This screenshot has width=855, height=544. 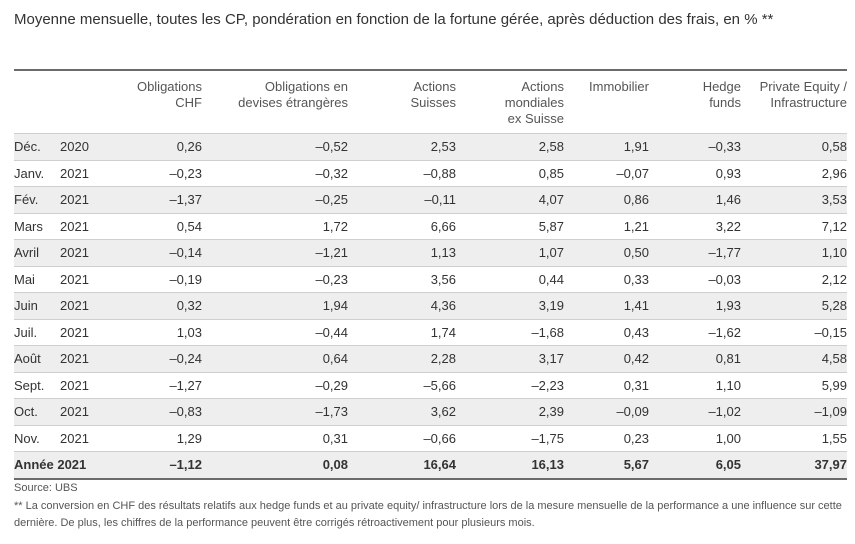 I want to click on table-row: Mars 2021 0,54 1,72 6,66 5,87 1,21 3,22 7,12, so click(x=430, y=226).